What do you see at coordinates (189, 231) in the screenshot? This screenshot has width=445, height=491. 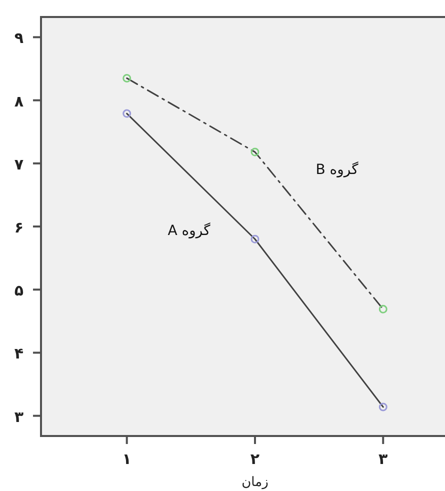 I see `series-label: گروه A` at bounding box center [189, 231].